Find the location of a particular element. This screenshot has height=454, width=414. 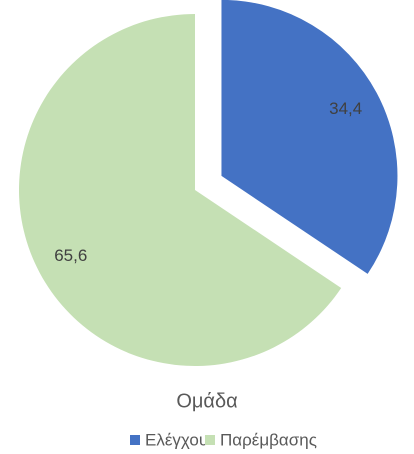

legend-label: Ελέγχου is located at coordinates (176, 439).